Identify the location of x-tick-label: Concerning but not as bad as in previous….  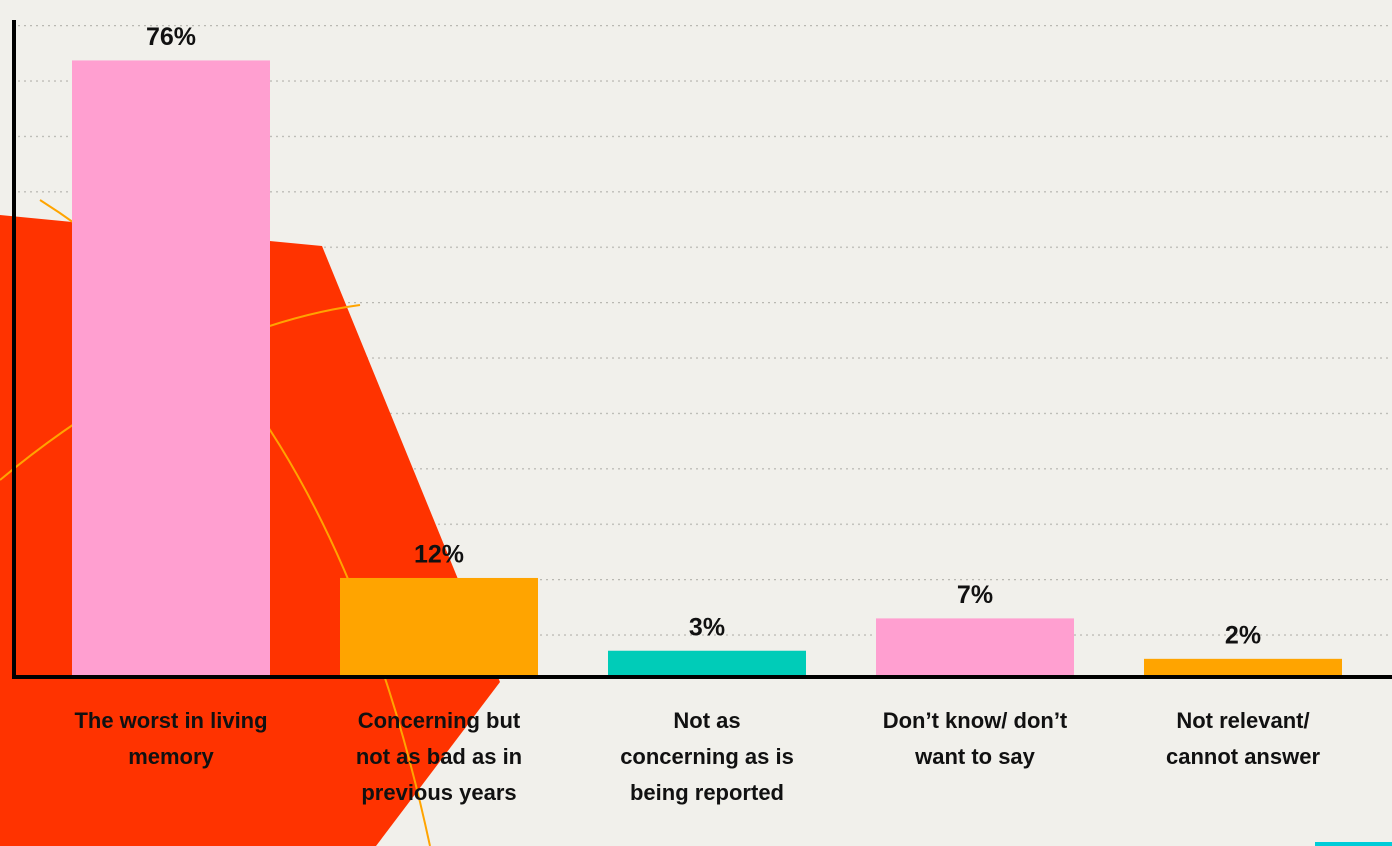
(439, 756).